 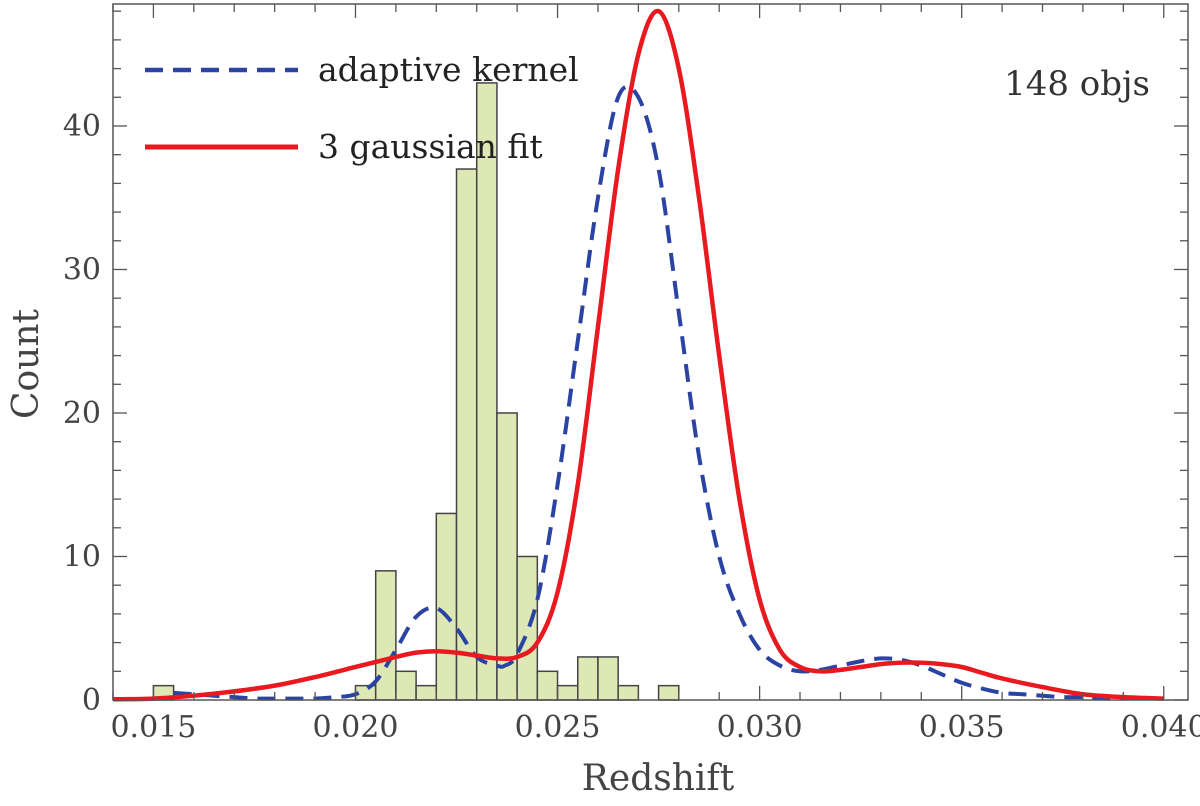 I want to click on x-tick-label: 0.015, so click(x=153, y=727).